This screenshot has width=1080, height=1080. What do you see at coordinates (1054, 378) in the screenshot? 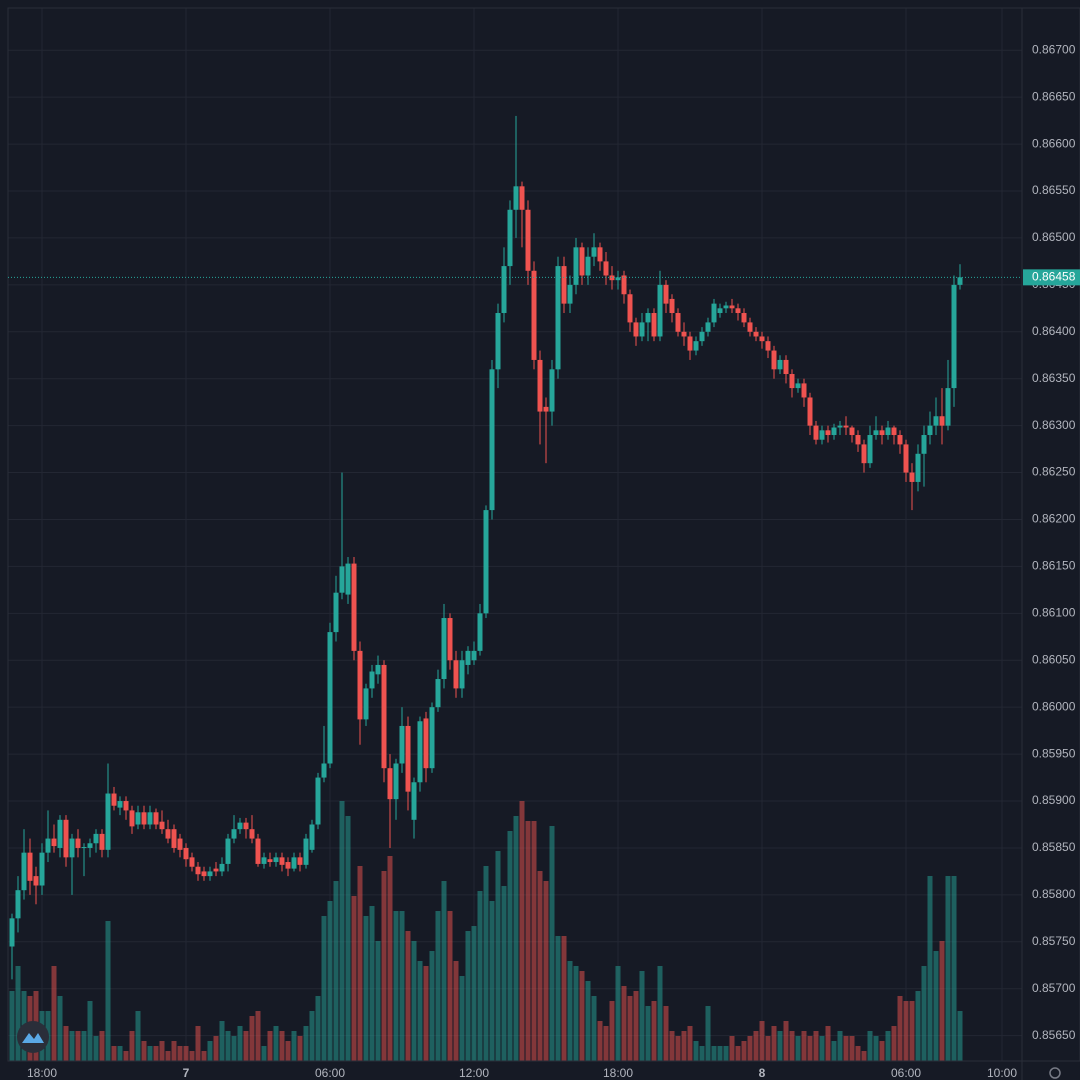
I see `y-tick-label: 0.86350` at bounding box center [1054, 378].